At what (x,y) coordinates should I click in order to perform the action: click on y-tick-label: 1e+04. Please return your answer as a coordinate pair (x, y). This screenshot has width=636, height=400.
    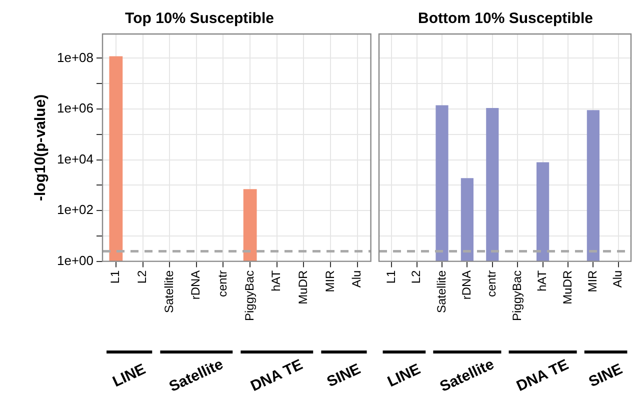
    Looking at the image, I should click on (75, 158).